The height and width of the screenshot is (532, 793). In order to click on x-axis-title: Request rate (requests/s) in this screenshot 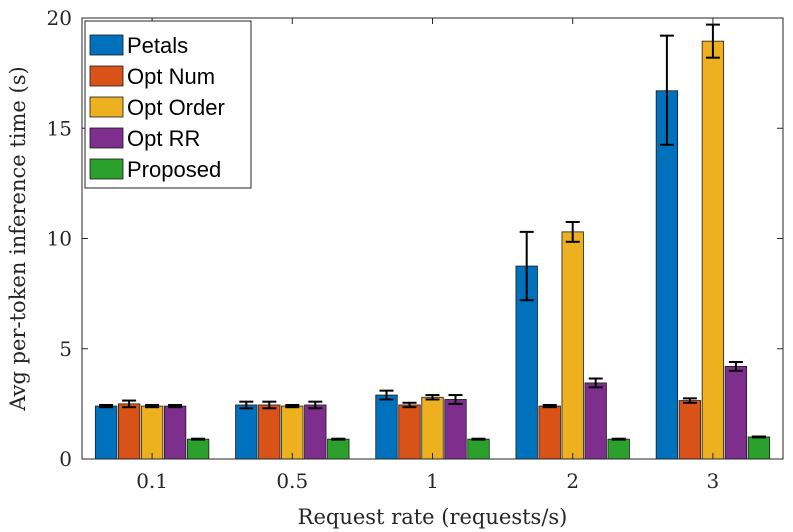, I will do `click(433, 517)`.